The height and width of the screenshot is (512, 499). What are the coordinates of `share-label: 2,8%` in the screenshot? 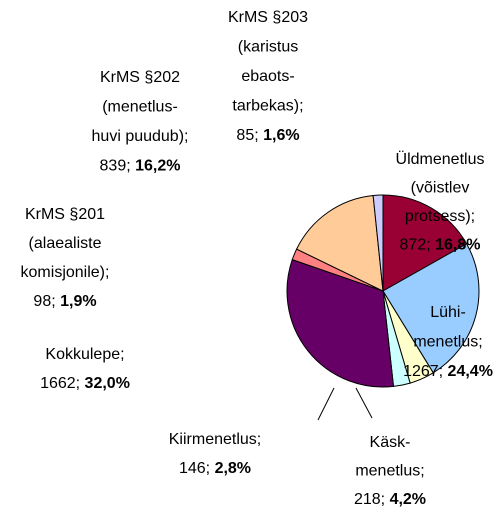 It's located at (233, 468).